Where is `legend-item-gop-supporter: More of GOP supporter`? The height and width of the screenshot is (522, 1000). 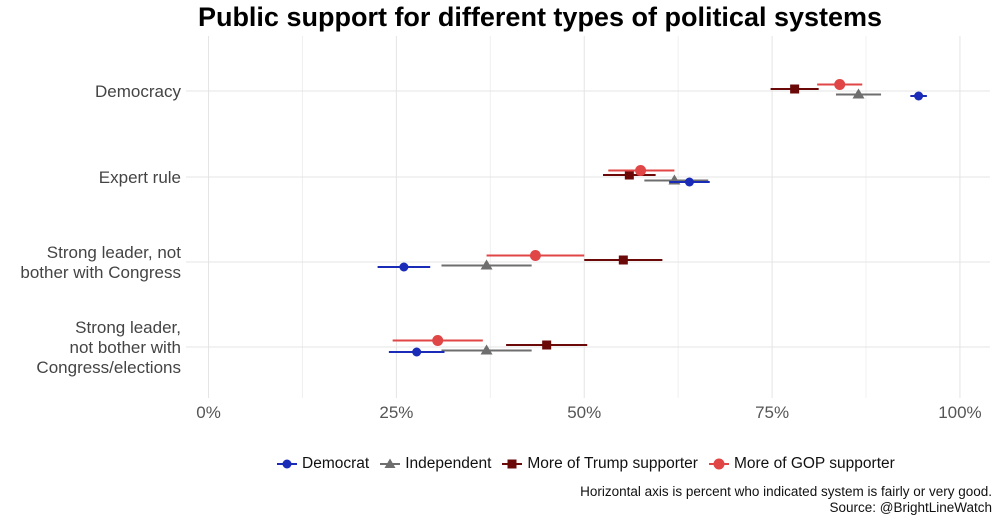 legend-item-gop-supporter: More of GOP supporter is located at coordinates (801, 464).